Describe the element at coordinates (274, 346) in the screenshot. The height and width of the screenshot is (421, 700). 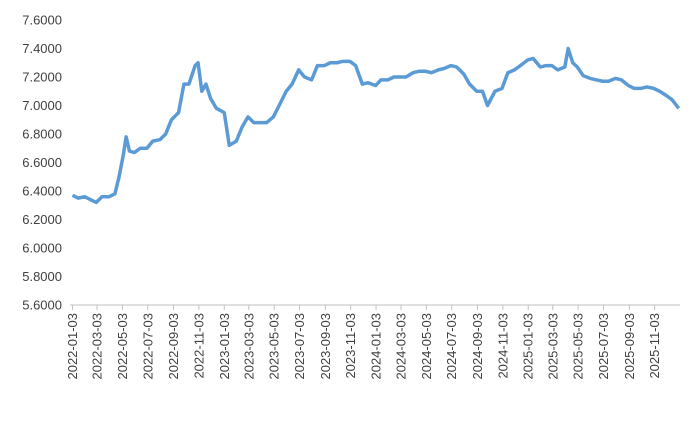
I see `x-tick-label: 2023-05-03` at that location.